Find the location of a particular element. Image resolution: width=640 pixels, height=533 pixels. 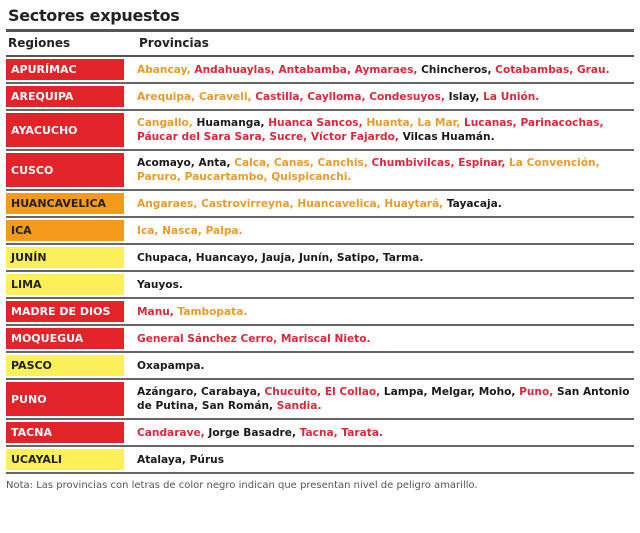

table-row: LIMA Yauyos. is located at coordinates (320, 285).